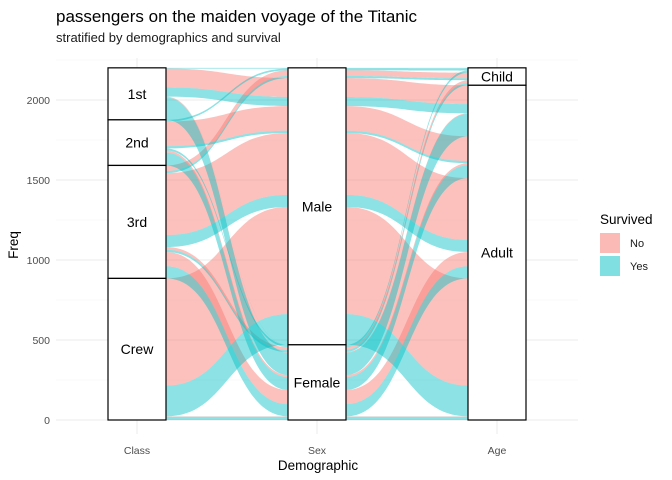 Image resolution: width=672 pixels, height=480 pixels. I want to click on x-tick-label: Age, so click(497, 451).